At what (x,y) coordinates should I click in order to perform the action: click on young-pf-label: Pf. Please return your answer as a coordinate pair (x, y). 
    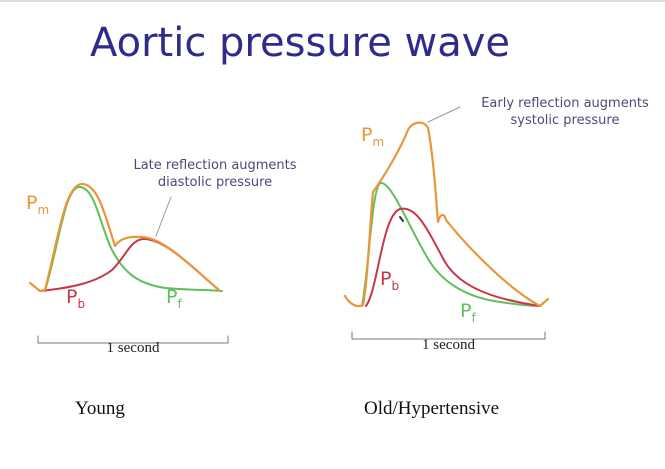
    Looking at the image, I should click on (174, 298).